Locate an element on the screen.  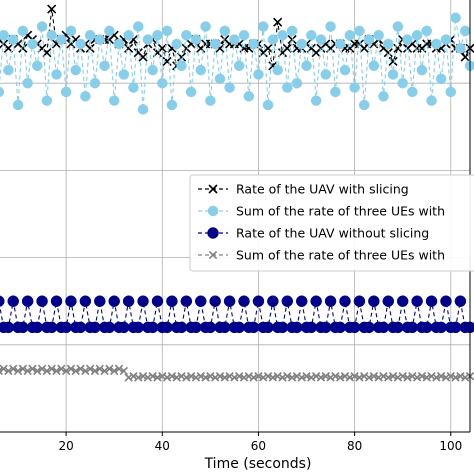
x-ticks: 20 40 60 80 100 is located at coordinates (260, 442).